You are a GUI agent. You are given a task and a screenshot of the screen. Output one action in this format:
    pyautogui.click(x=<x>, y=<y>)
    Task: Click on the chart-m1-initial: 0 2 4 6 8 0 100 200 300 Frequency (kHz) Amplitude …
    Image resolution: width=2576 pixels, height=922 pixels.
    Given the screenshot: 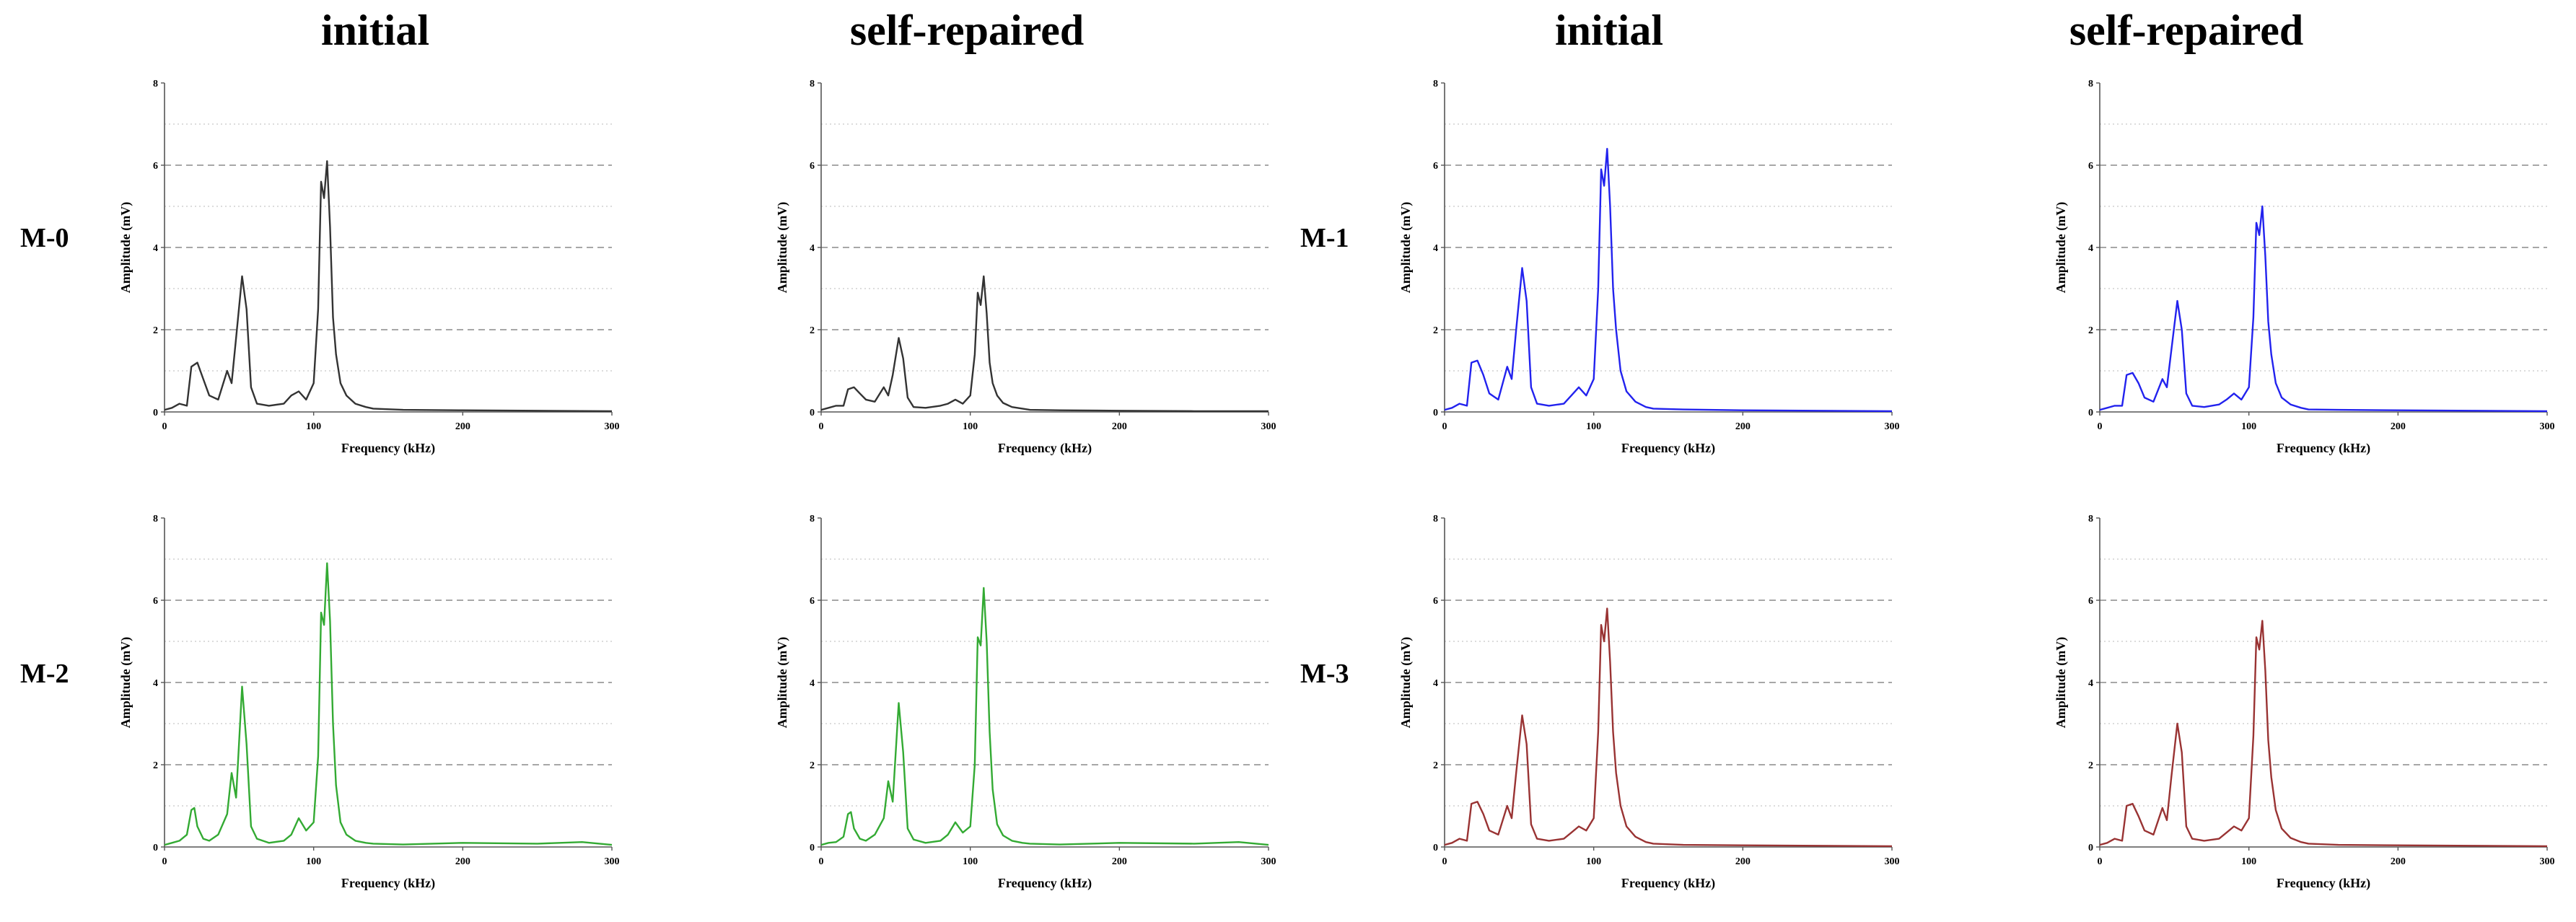 What is the action you would take?
    pyautogui.click(x=1649, y=267)
    